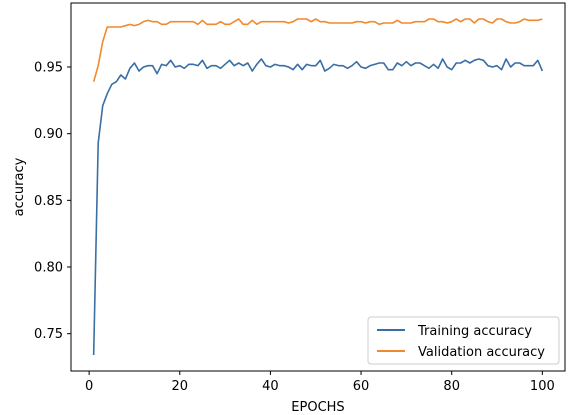 The image size is (570, 415). Describe the element at coordinates (474, 331) in the screenshot. I see `legend-label-training: Training accuracy` at that location.